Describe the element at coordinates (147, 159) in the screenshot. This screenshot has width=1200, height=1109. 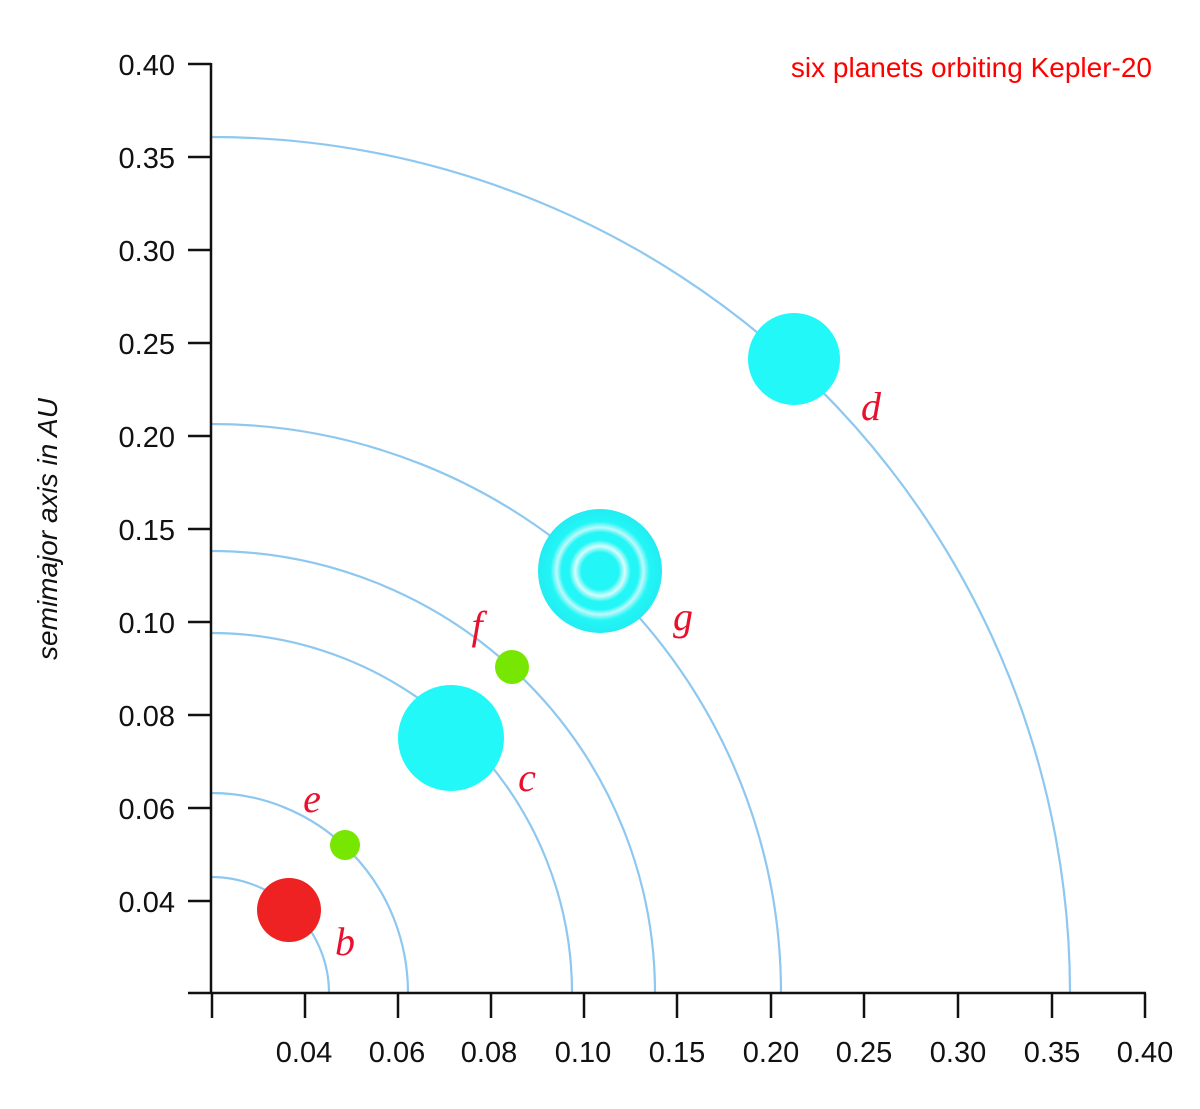
I see `y-tick-label: 0.35` at that location.